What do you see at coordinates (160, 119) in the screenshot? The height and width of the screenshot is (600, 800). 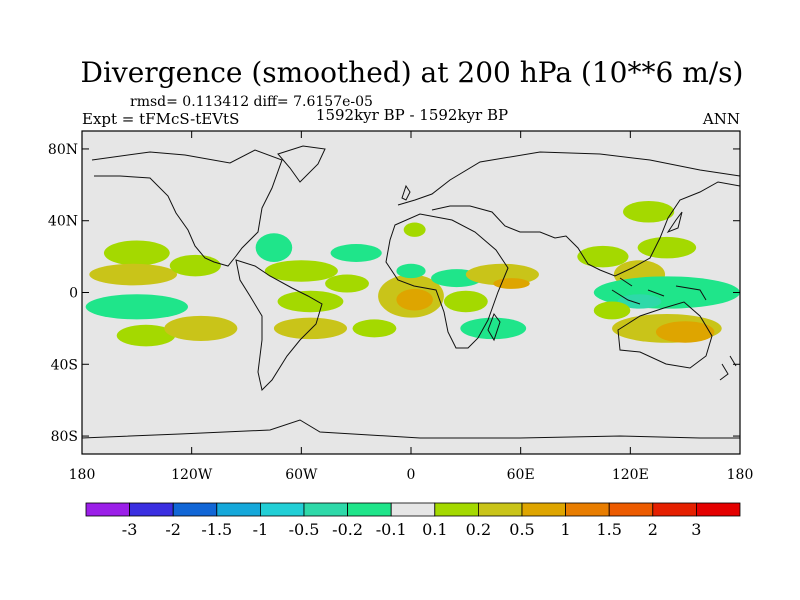 I see `expt-label: Expt = tFMcS-tEVtS` at bounding box center [160, 119].